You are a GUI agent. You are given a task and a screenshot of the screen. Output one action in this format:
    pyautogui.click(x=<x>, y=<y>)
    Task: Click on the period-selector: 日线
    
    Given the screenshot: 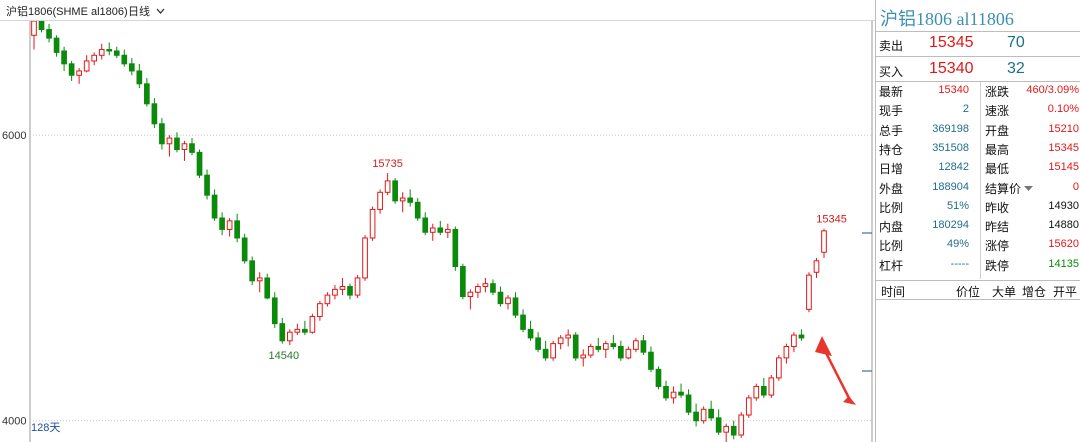 What is the action you would take?
    pyautogui.click(x=146, y=11)
    